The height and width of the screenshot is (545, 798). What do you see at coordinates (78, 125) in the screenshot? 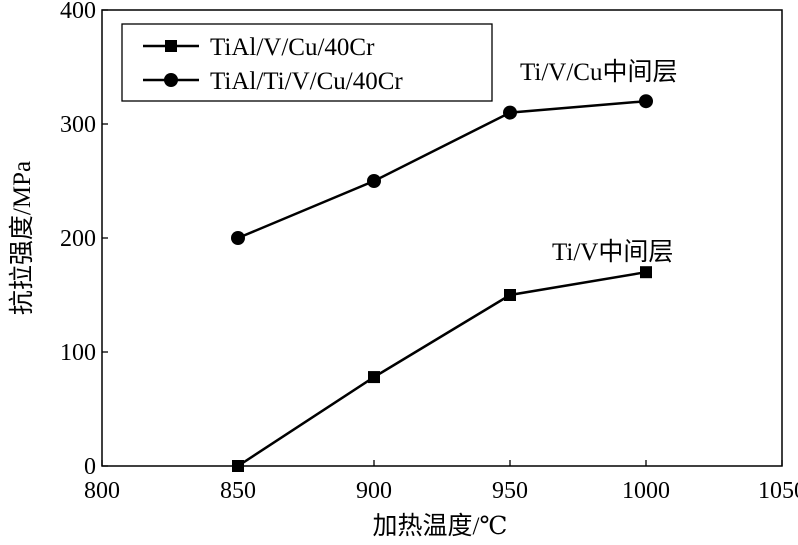
I see `y-tick-label: 300` at bounding box center [78, 125].